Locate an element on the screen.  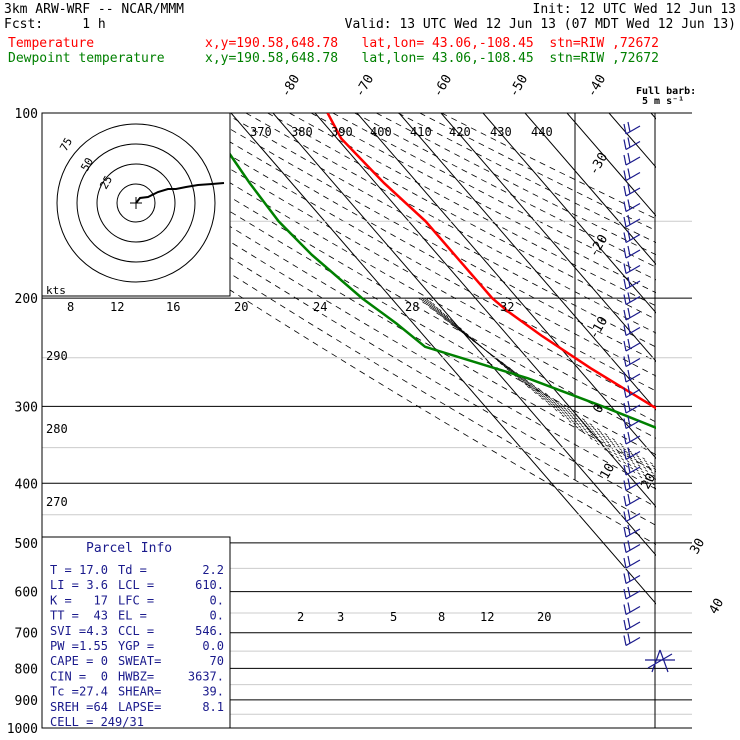
parcel-info-key: SWEAT= is located at coordinates (139, 661).